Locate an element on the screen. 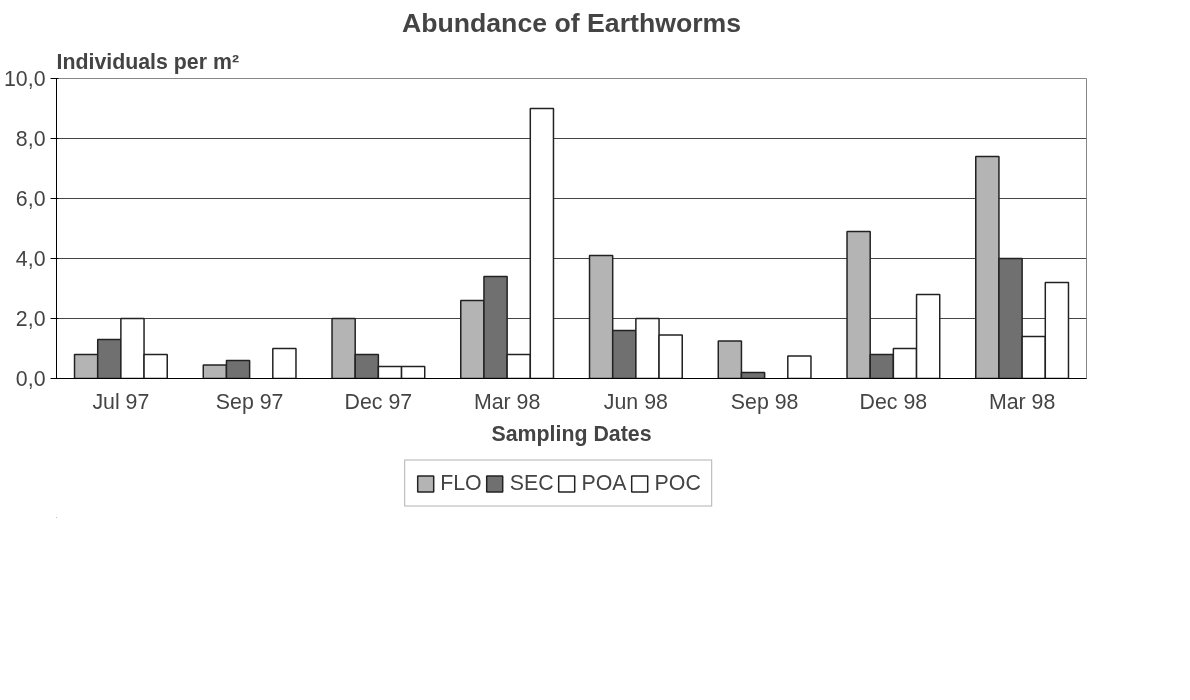 This screenshot has width=1190, height=700. y-tick-label: 0,0 is located at coordinates (30, 379).